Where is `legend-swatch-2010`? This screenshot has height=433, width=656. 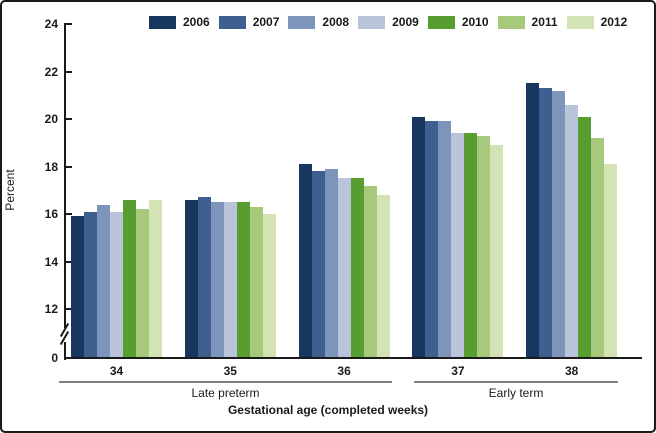 legend-swatch-2010 is located at coordinates (441, 22).